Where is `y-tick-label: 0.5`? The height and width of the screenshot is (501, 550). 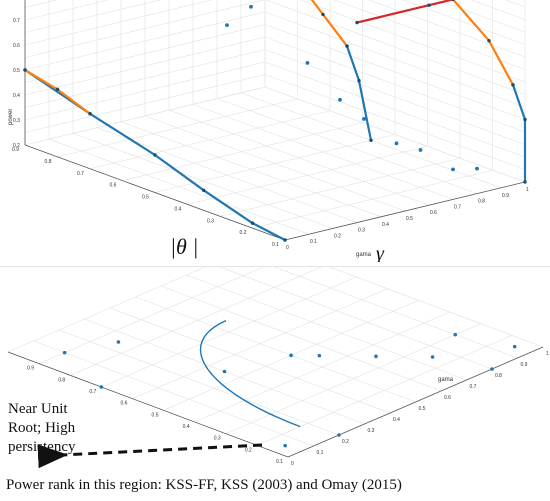 y-tick-label: 0.5 is located at coordinates (145, 198).